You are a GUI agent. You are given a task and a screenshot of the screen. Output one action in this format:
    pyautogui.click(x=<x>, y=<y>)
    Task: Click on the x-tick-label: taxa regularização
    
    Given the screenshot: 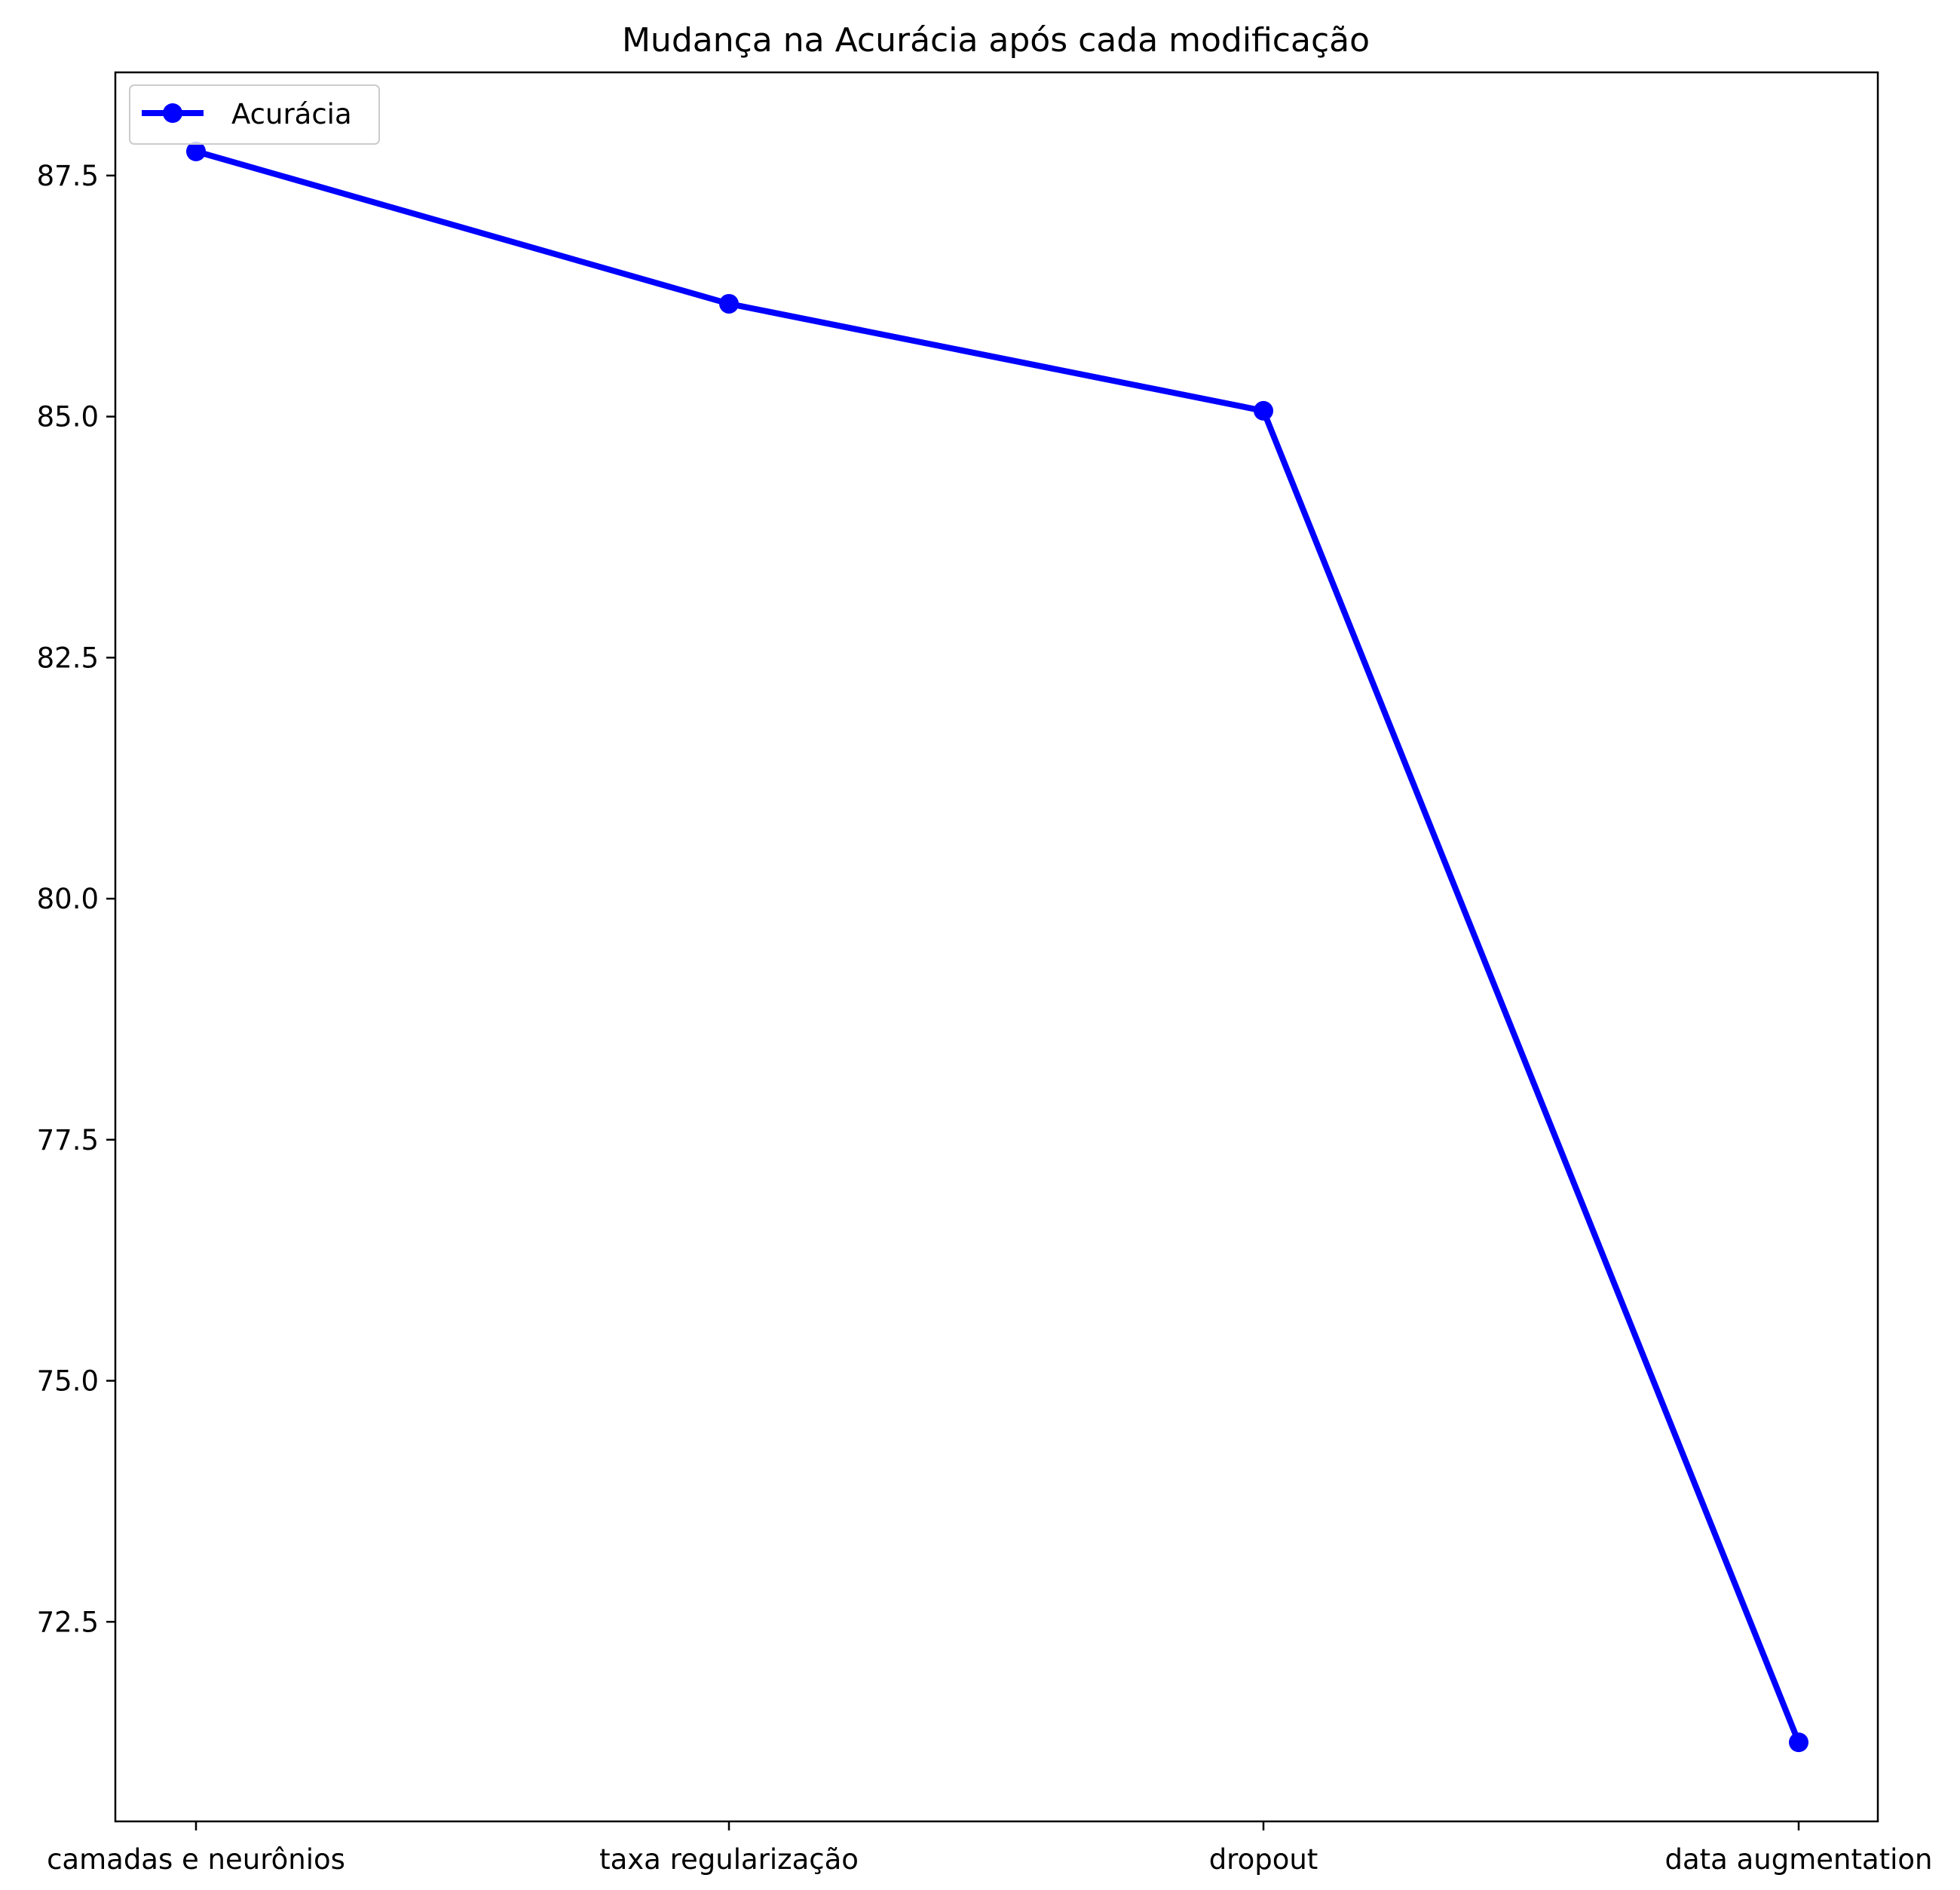 What is the action you would take?
    pyautogui.click(x=729, y=1860)
    